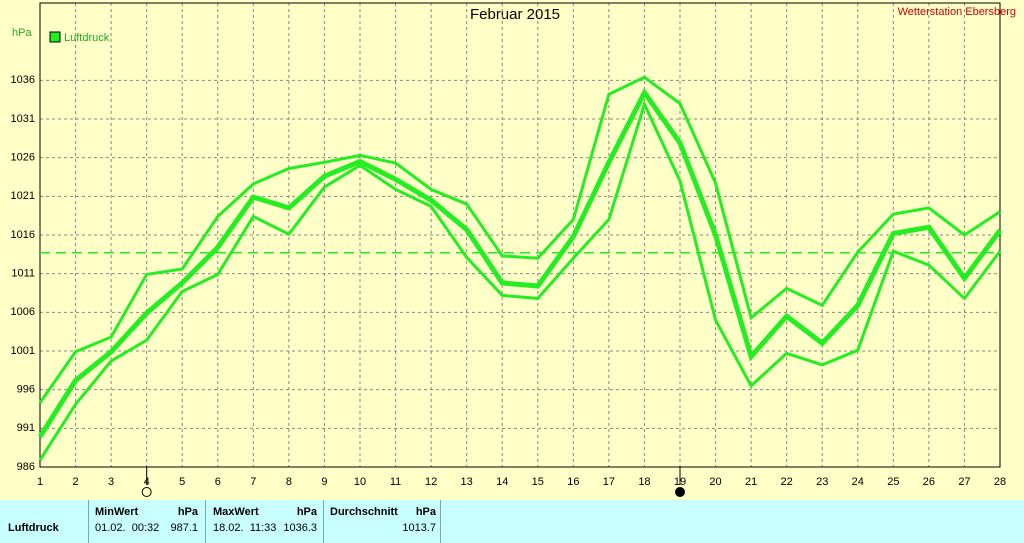 The image size is (1024, 543). I want to click on x-tick-label: 15, so click(538, 482).